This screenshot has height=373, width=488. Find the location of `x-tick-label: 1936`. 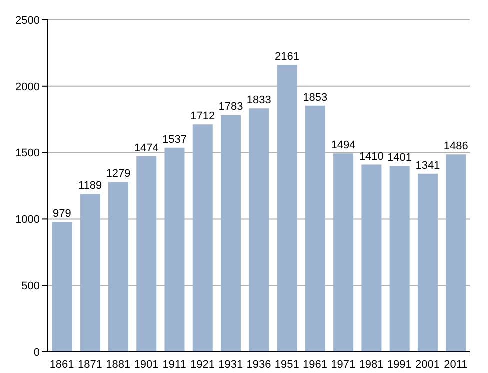

x-tick-label: 1936 is located at coordinates (259, 364).